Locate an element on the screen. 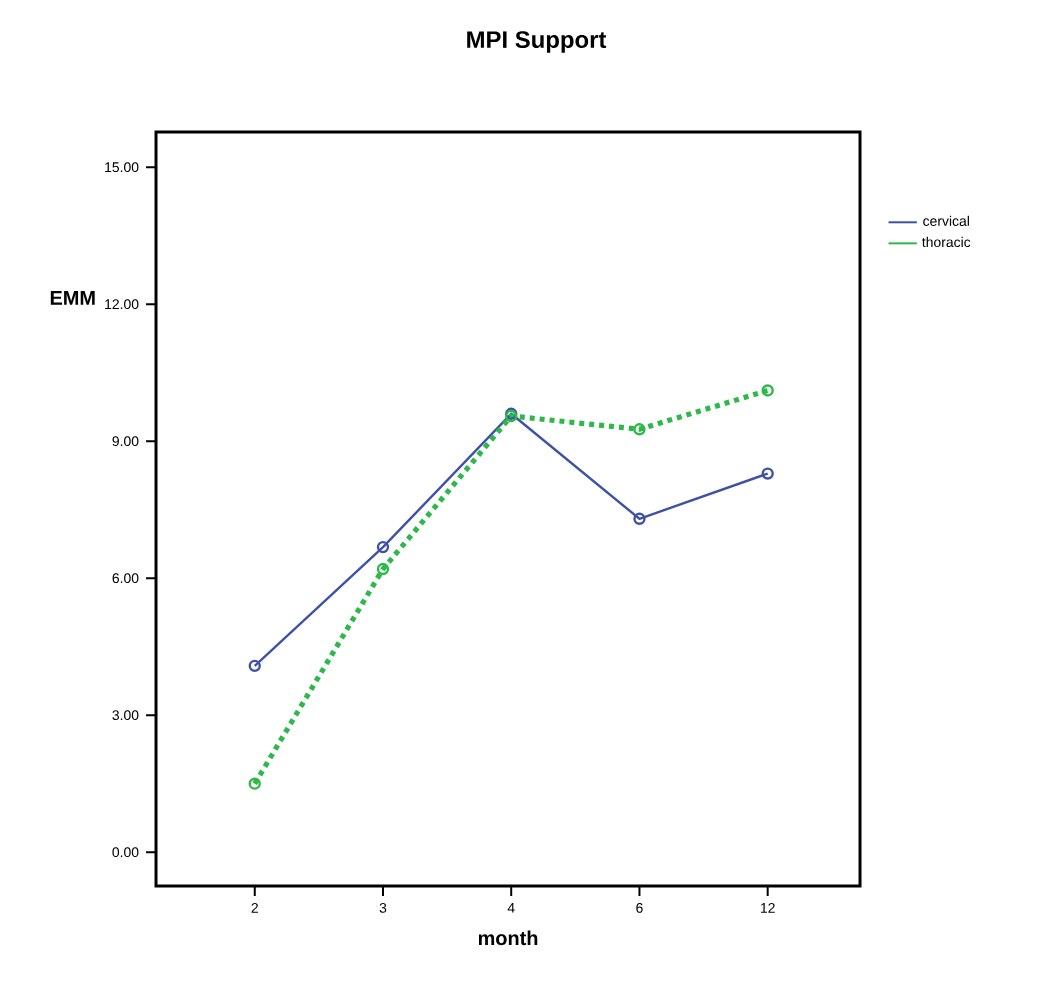 This screenshot has height=982, width=1058. chart-title: MPI Support is located at coordinates (537, 42).